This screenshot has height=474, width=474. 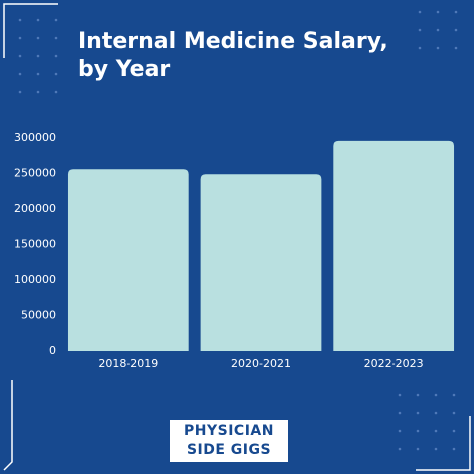 What do you see at coordinates (35, 173) in the screenshot?
I see `y-tick-label: 250000` at bounding box center [35, 173].